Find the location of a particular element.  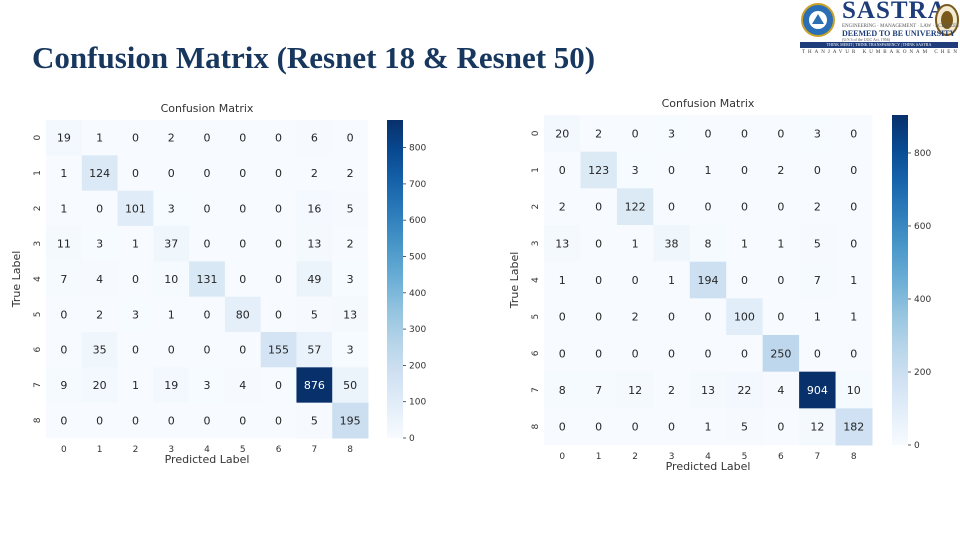

y-axis-label: True Label is located at coordinates (514, 281).